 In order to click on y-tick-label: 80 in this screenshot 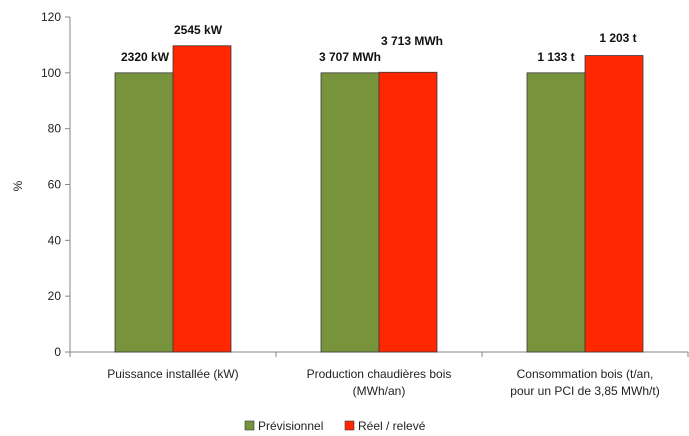, I will do `click(55, 129)`.